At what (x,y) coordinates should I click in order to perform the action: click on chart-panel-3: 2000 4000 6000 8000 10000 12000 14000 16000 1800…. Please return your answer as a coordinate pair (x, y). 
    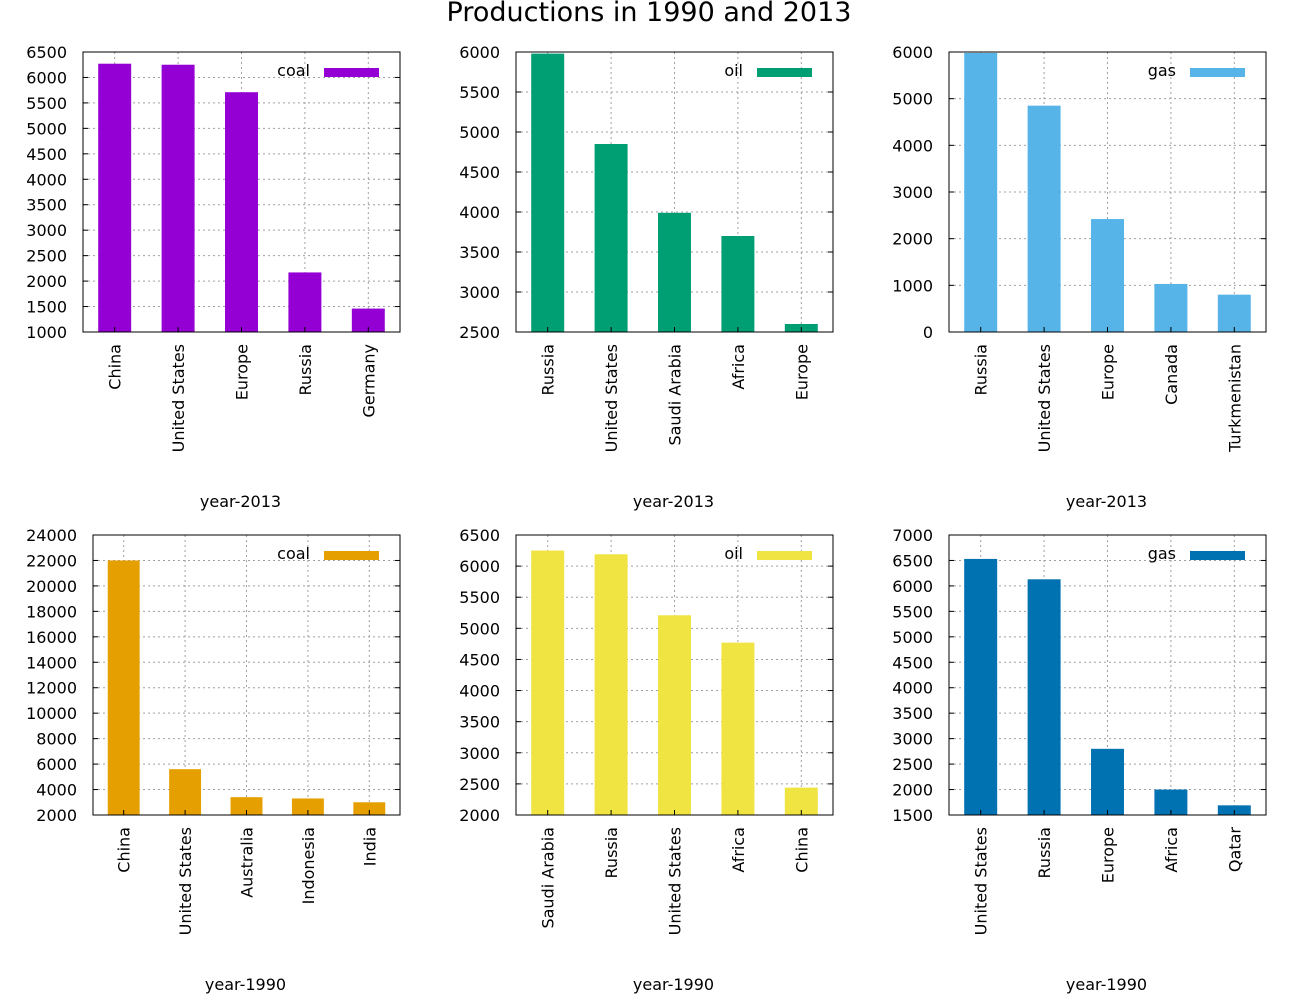
    Looking at the image, I should click on (213, 760).